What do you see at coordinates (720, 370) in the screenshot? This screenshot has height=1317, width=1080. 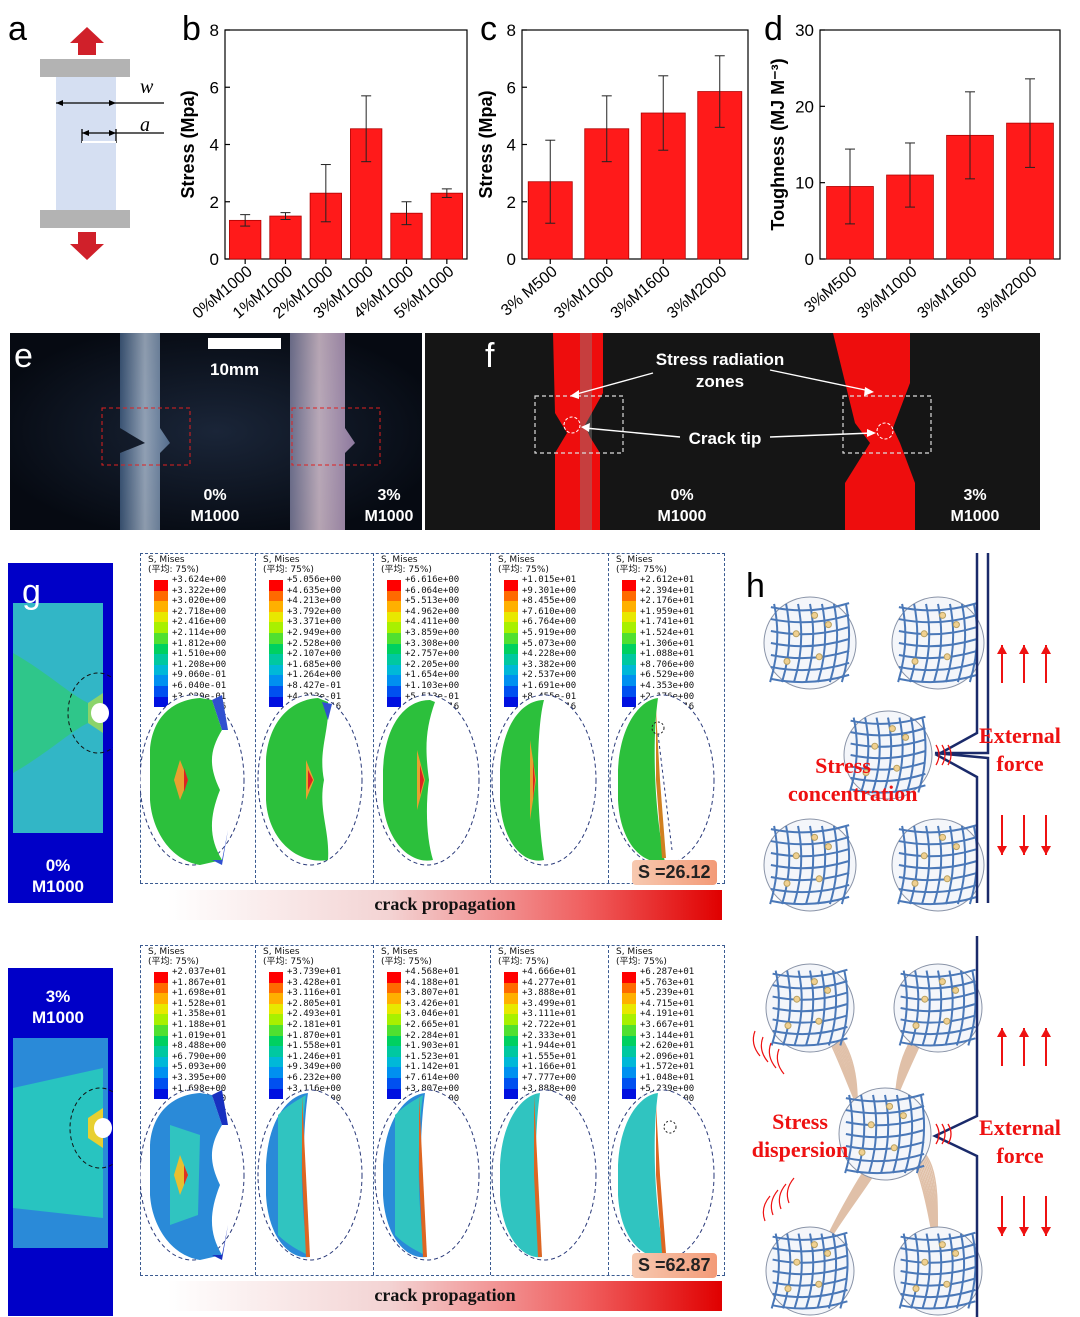 I see `stress-radiation-label: Stress radiation zones` at bounding box center [720, 370].